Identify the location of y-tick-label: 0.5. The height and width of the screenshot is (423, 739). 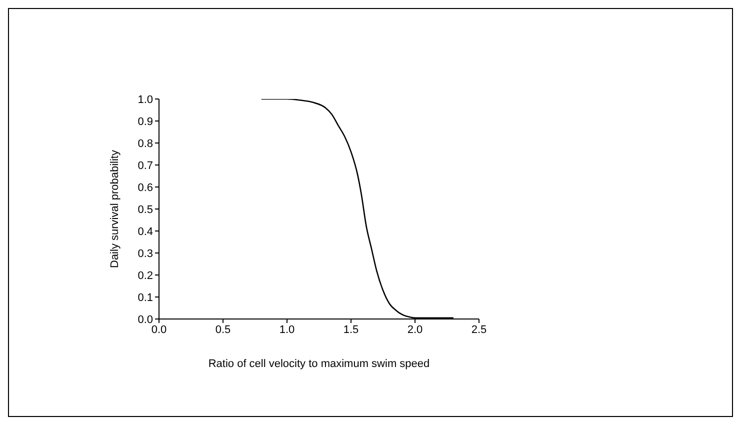
(145, 210).